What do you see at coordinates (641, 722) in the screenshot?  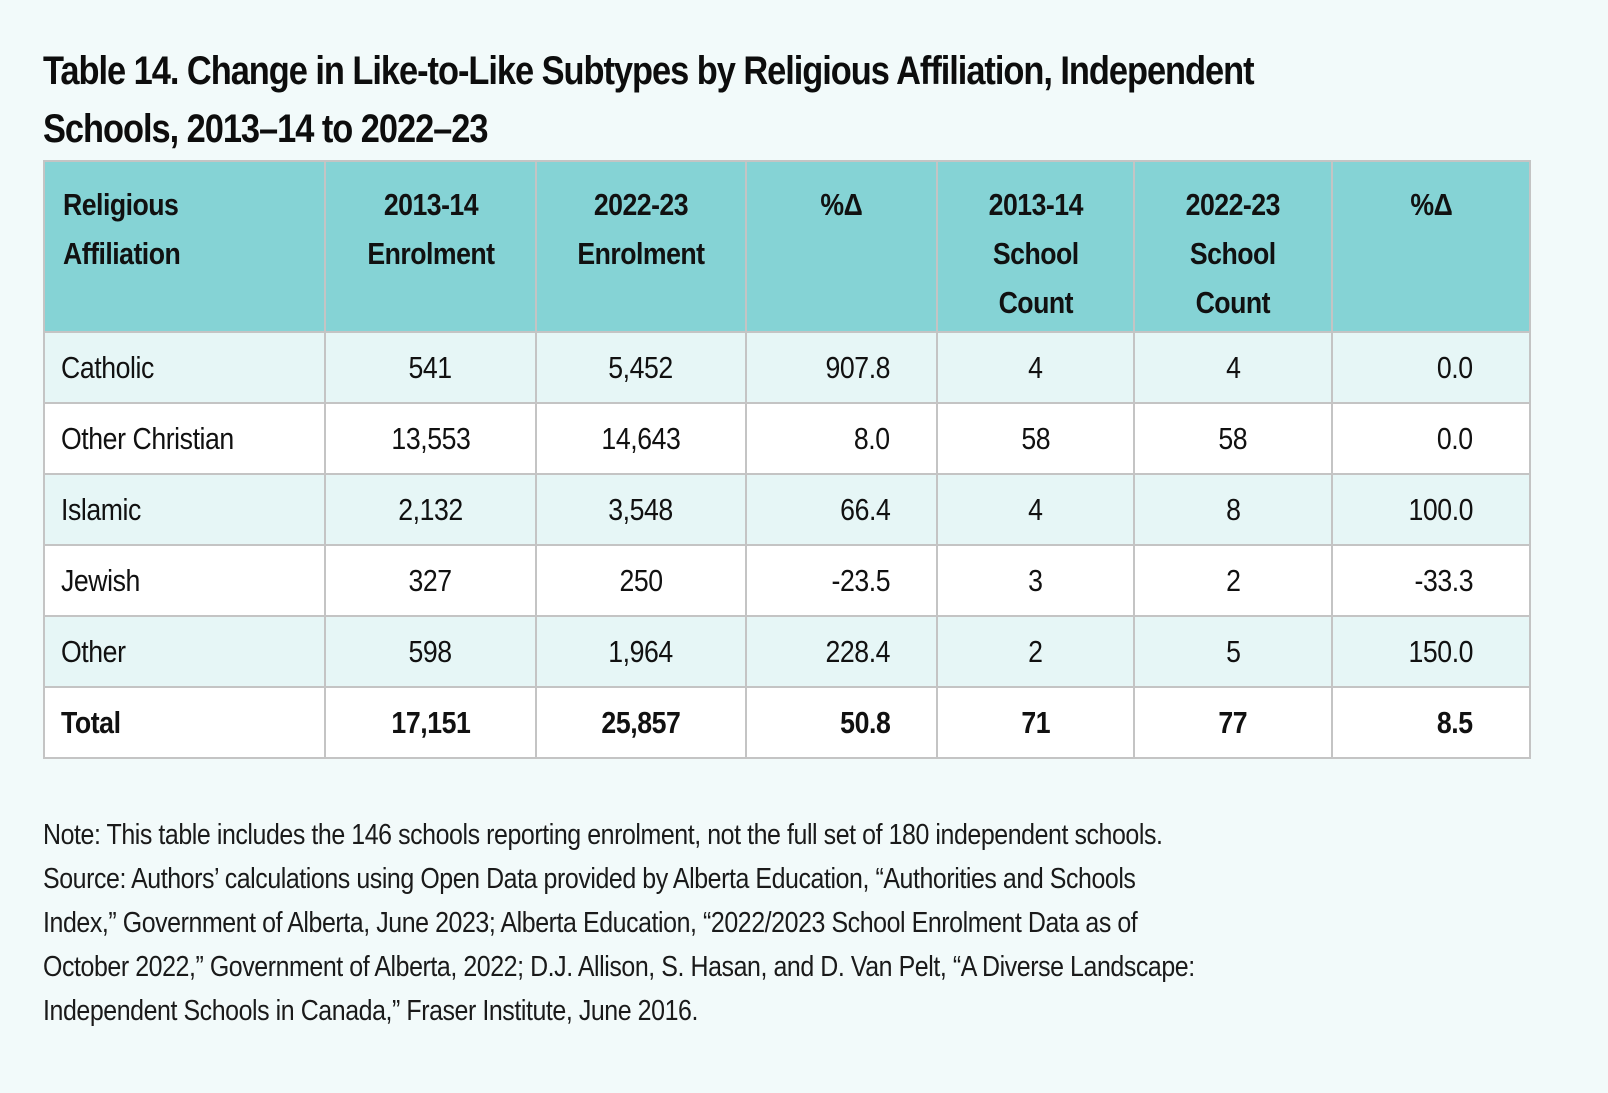 I see `cell-enrol-2022-23: 25,857` at bounding box center [641, 722].